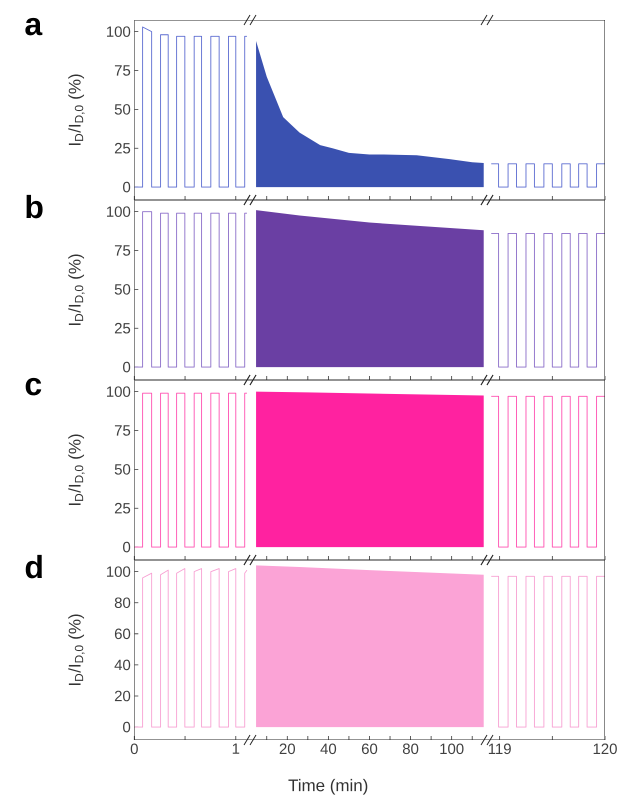 The height and width of the screenshot is (800, 624). I want to click on x-tick-label: 60, so click(370, 749).